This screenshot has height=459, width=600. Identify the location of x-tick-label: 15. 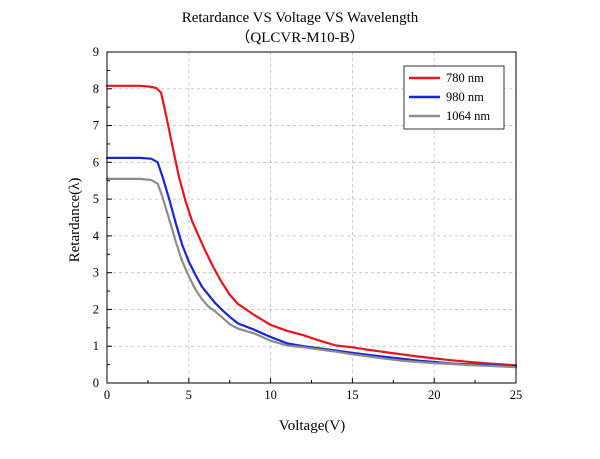
(352, 395).